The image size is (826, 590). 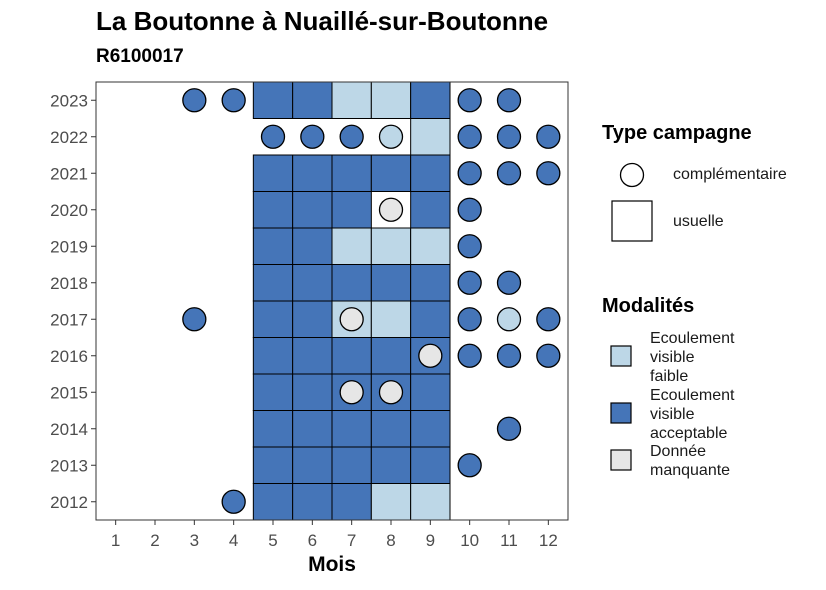 What do you see at coordinates (648, 306) in the screenshot?
I see `legend-modalites-title: Modalités` at bounding box center [648, 306].